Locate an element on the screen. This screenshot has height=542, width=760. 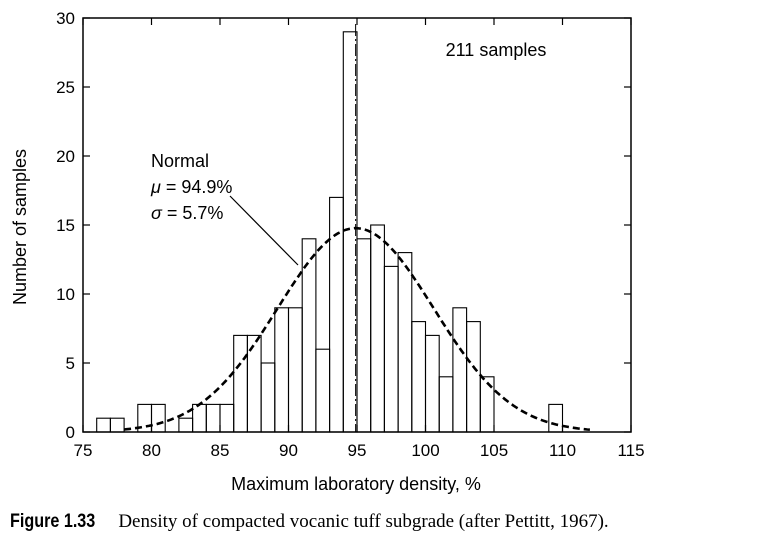
y-tick-label: 10 is located at coordinates (65, 294).